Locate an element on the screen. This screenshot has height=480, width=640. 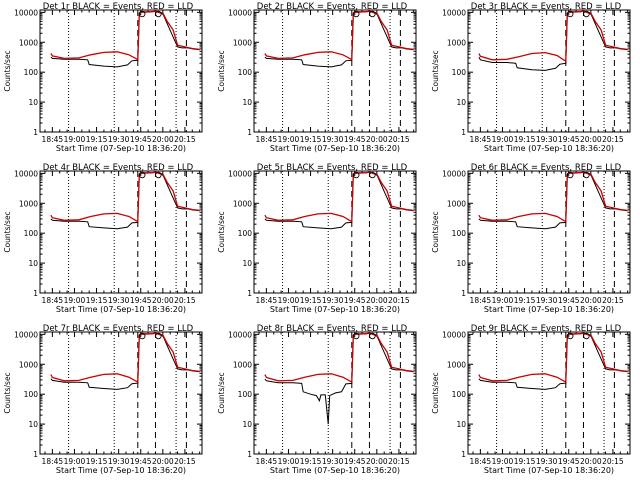
plot-title: Det 5r BLACK = Events, RED = LLD is located at coordinates (332, 168).